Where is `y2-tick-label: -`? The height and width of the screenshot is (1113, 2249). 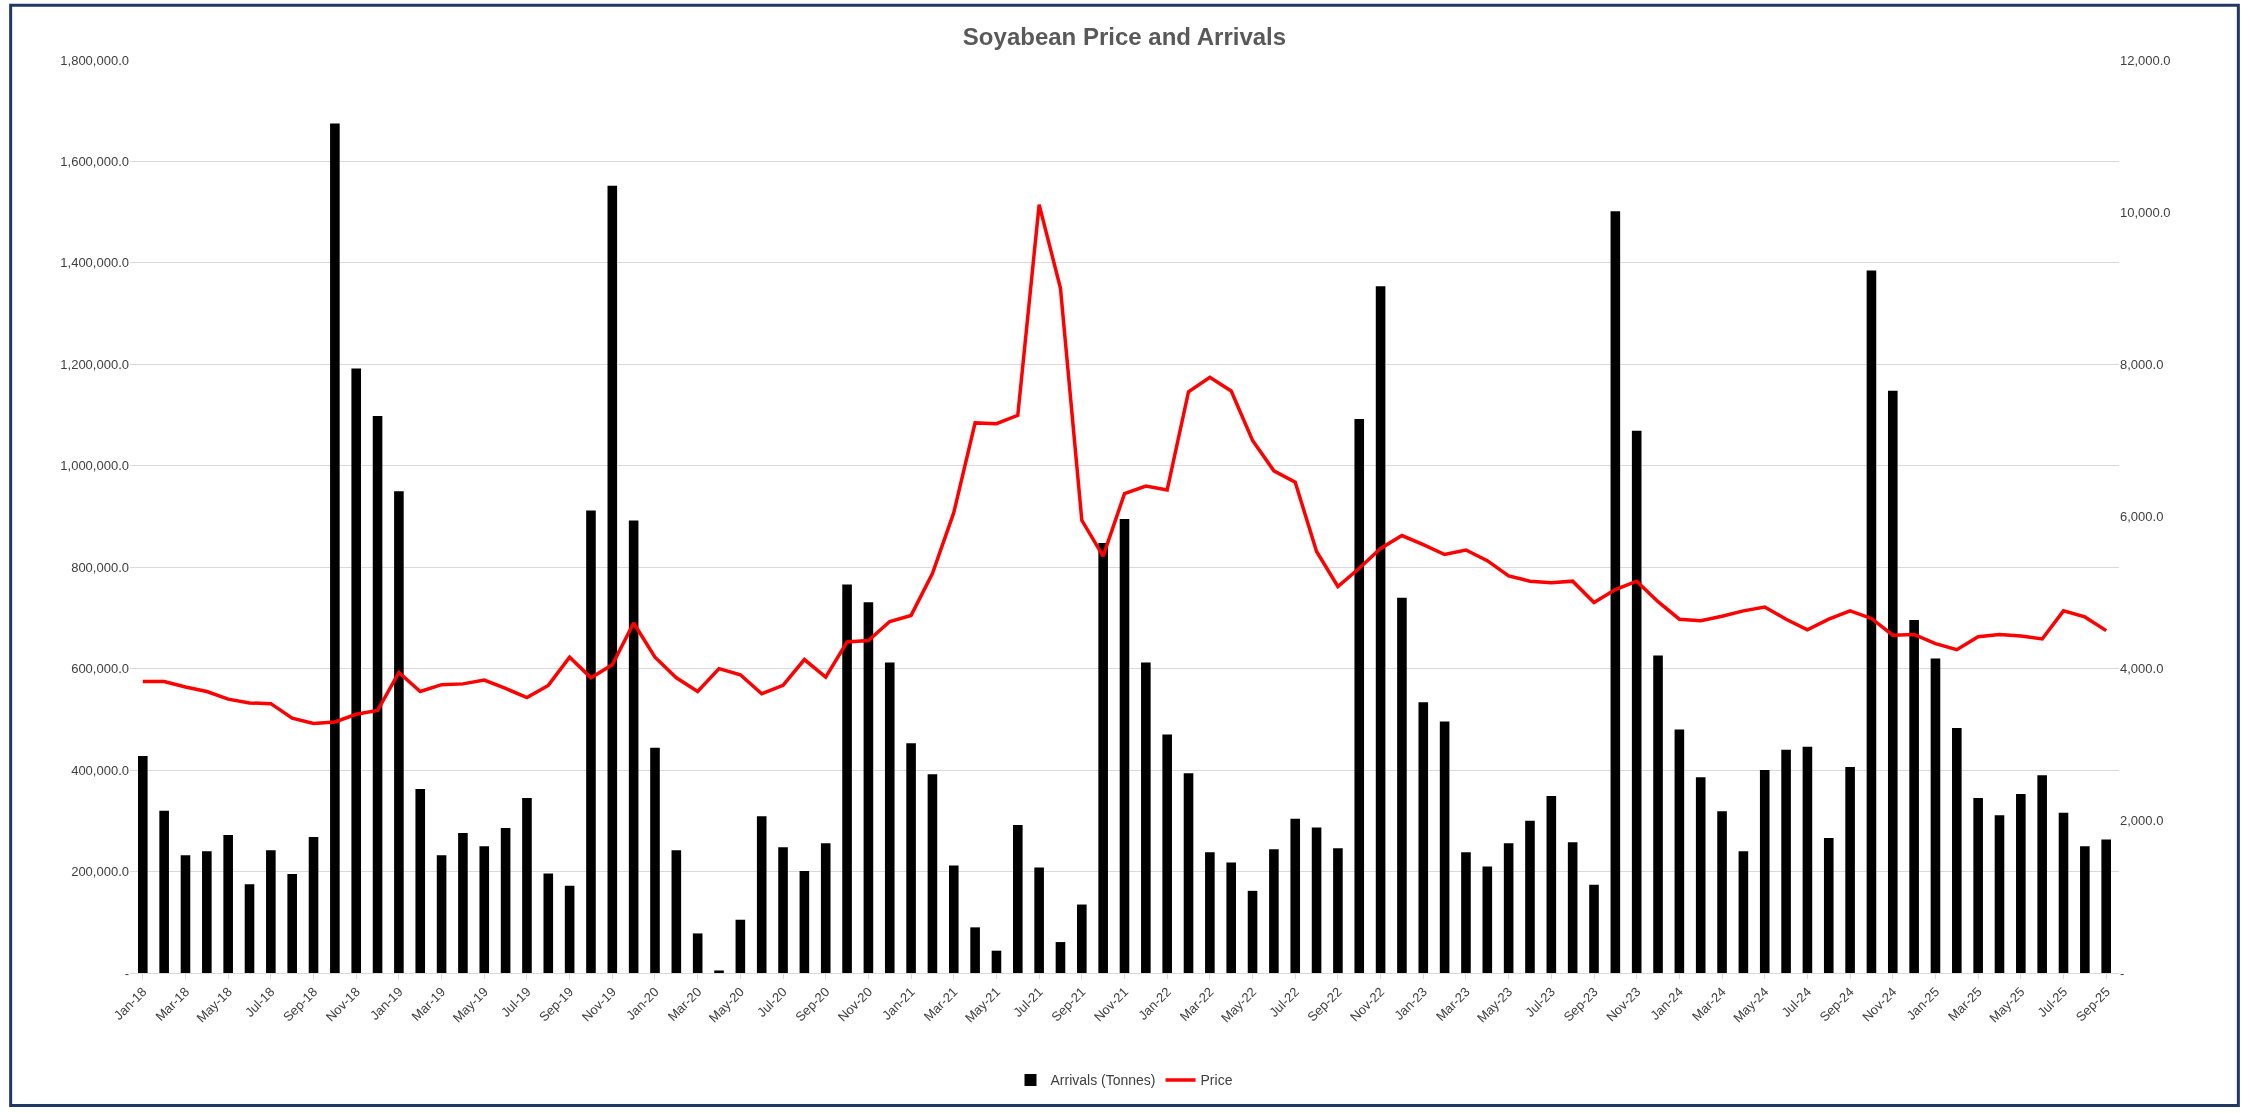
y2-tick-label: - is located at coordinates (2122, 973).